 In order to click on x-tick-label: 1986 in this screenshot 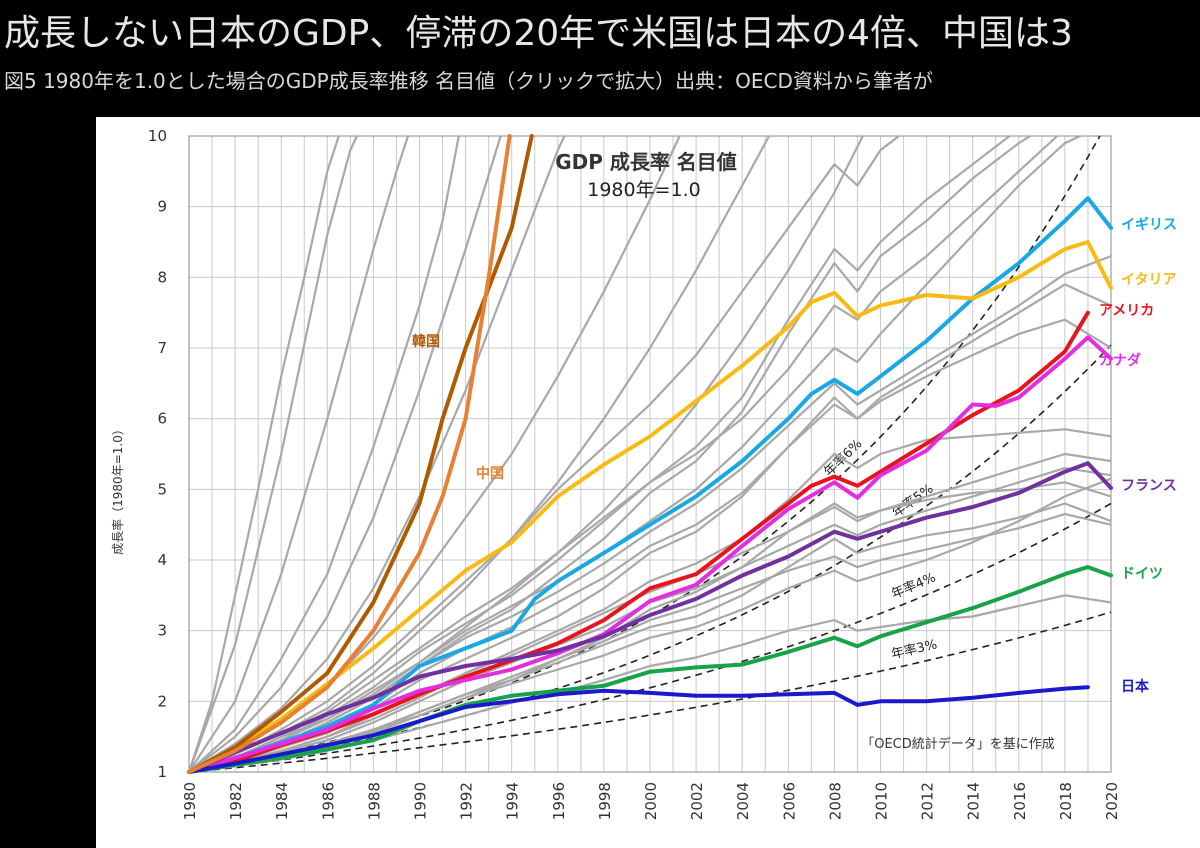, I will do `click(328, 801)`.